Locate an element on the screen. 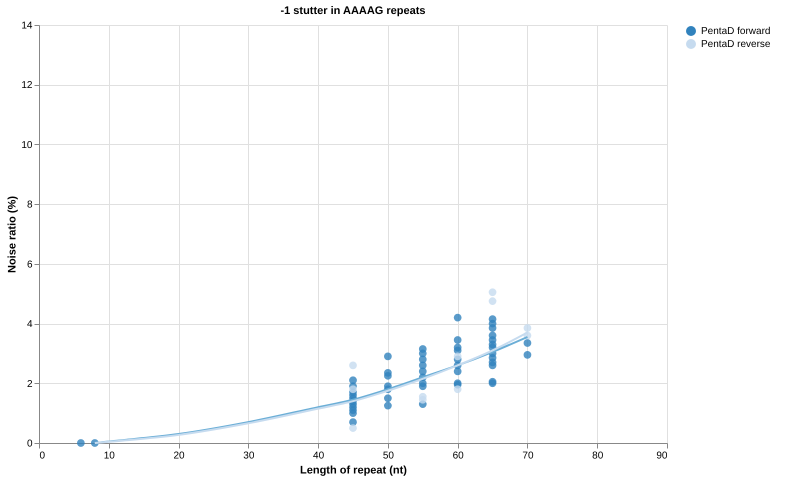 This screenshot has width=799, height=479. x-axis-title: Length of repeat (nt) is located at coordinates (354, 470).